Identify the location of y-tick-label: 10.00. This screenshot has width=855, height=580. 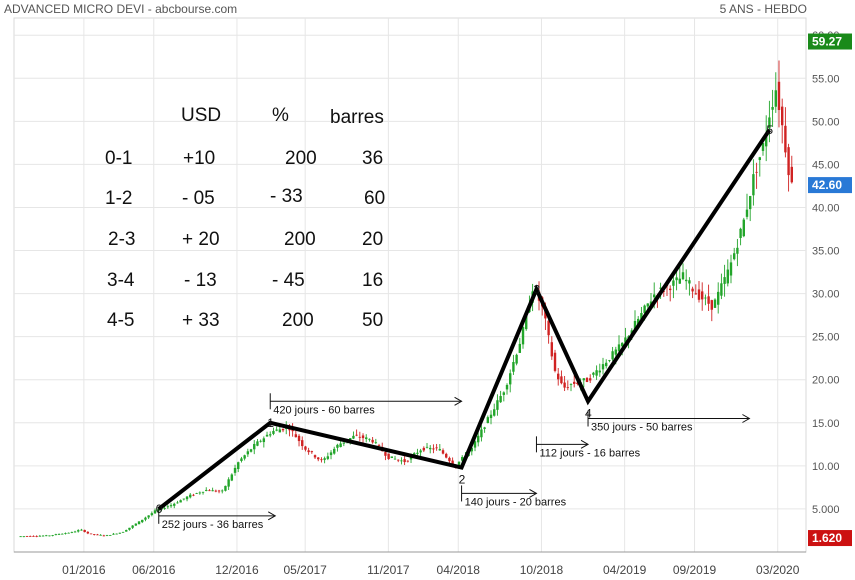
(826, 467).